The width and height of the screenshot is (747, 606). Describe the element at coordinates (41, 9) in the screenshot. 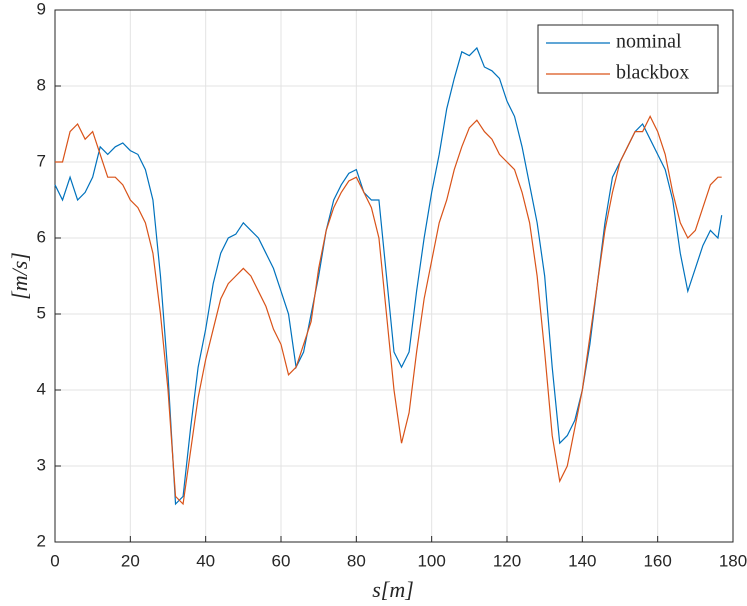

I see `y-tick-label: 9` at that location.